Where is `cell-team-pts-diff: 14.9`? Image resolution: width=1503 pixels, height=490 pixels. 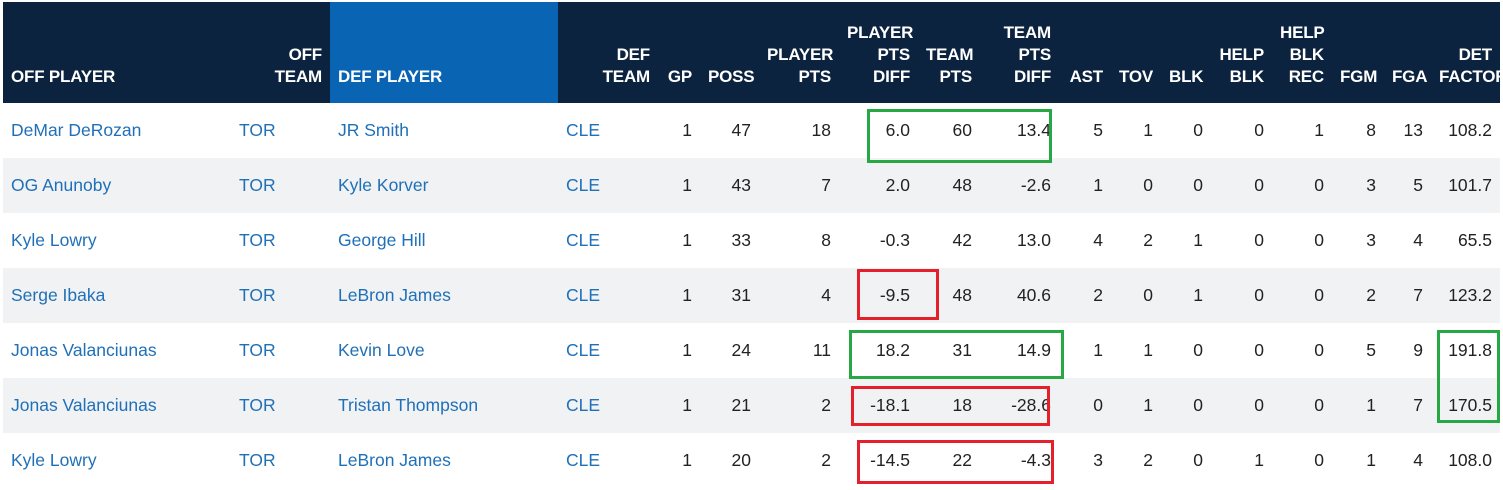
cell-team-pts-diff: 14.9 is located at coordinates (1033, 350).